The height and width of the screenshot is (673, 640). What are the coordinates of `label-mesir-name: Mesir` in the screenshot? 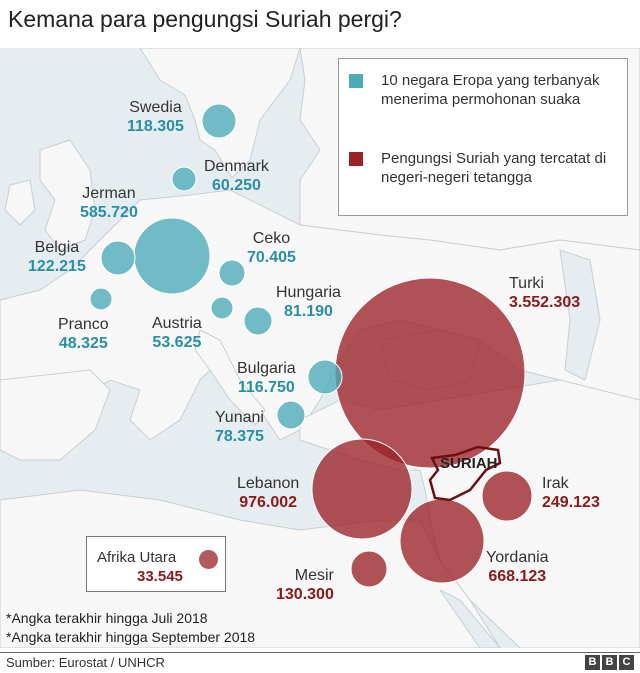 It's located at (314, 575).